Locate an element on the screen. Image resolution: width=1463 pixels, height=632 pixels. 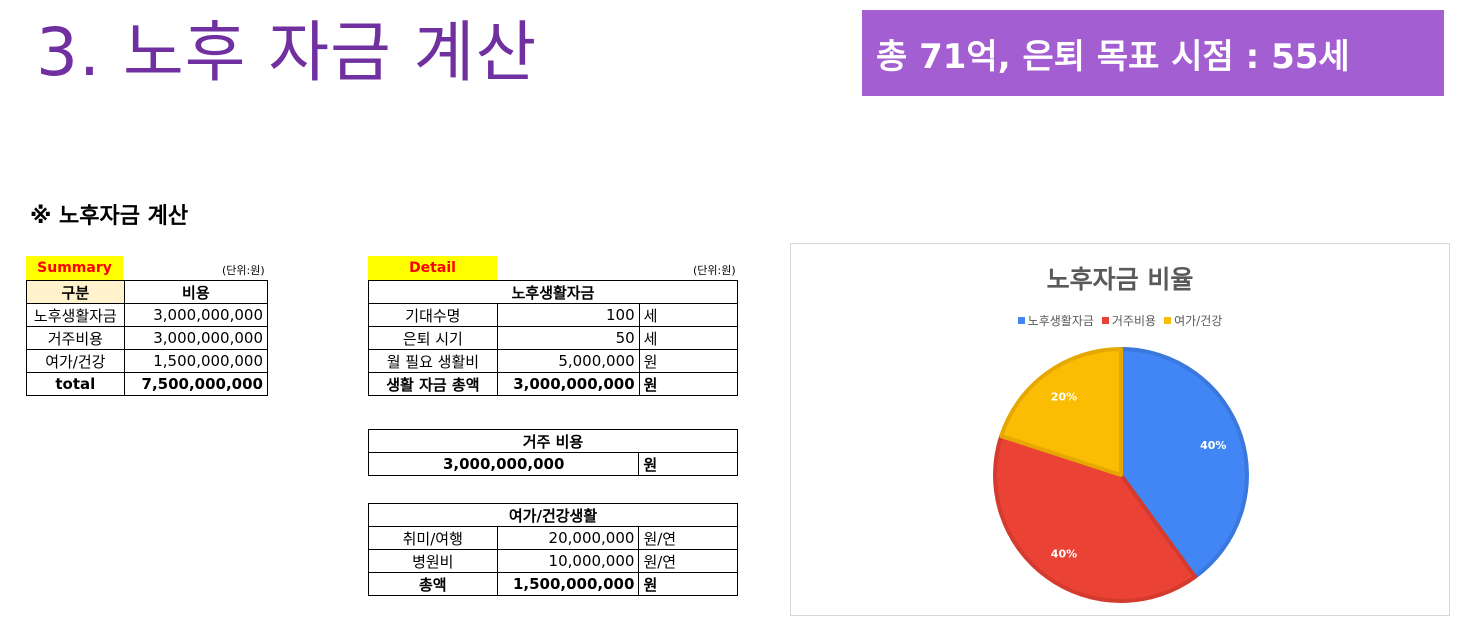
detail-tag: Detail is located at coordinates (432, 268).